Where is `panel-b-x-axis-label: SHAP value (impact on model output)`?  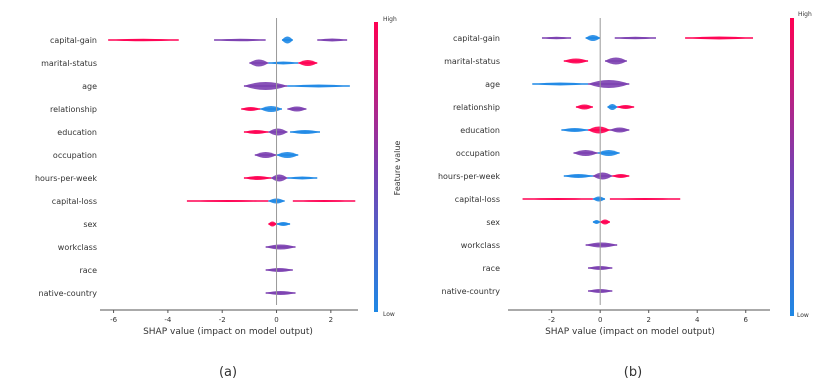 panel-b-x-axis-label: SHAP value (impact on model output) is located at coordinates (630, 332).